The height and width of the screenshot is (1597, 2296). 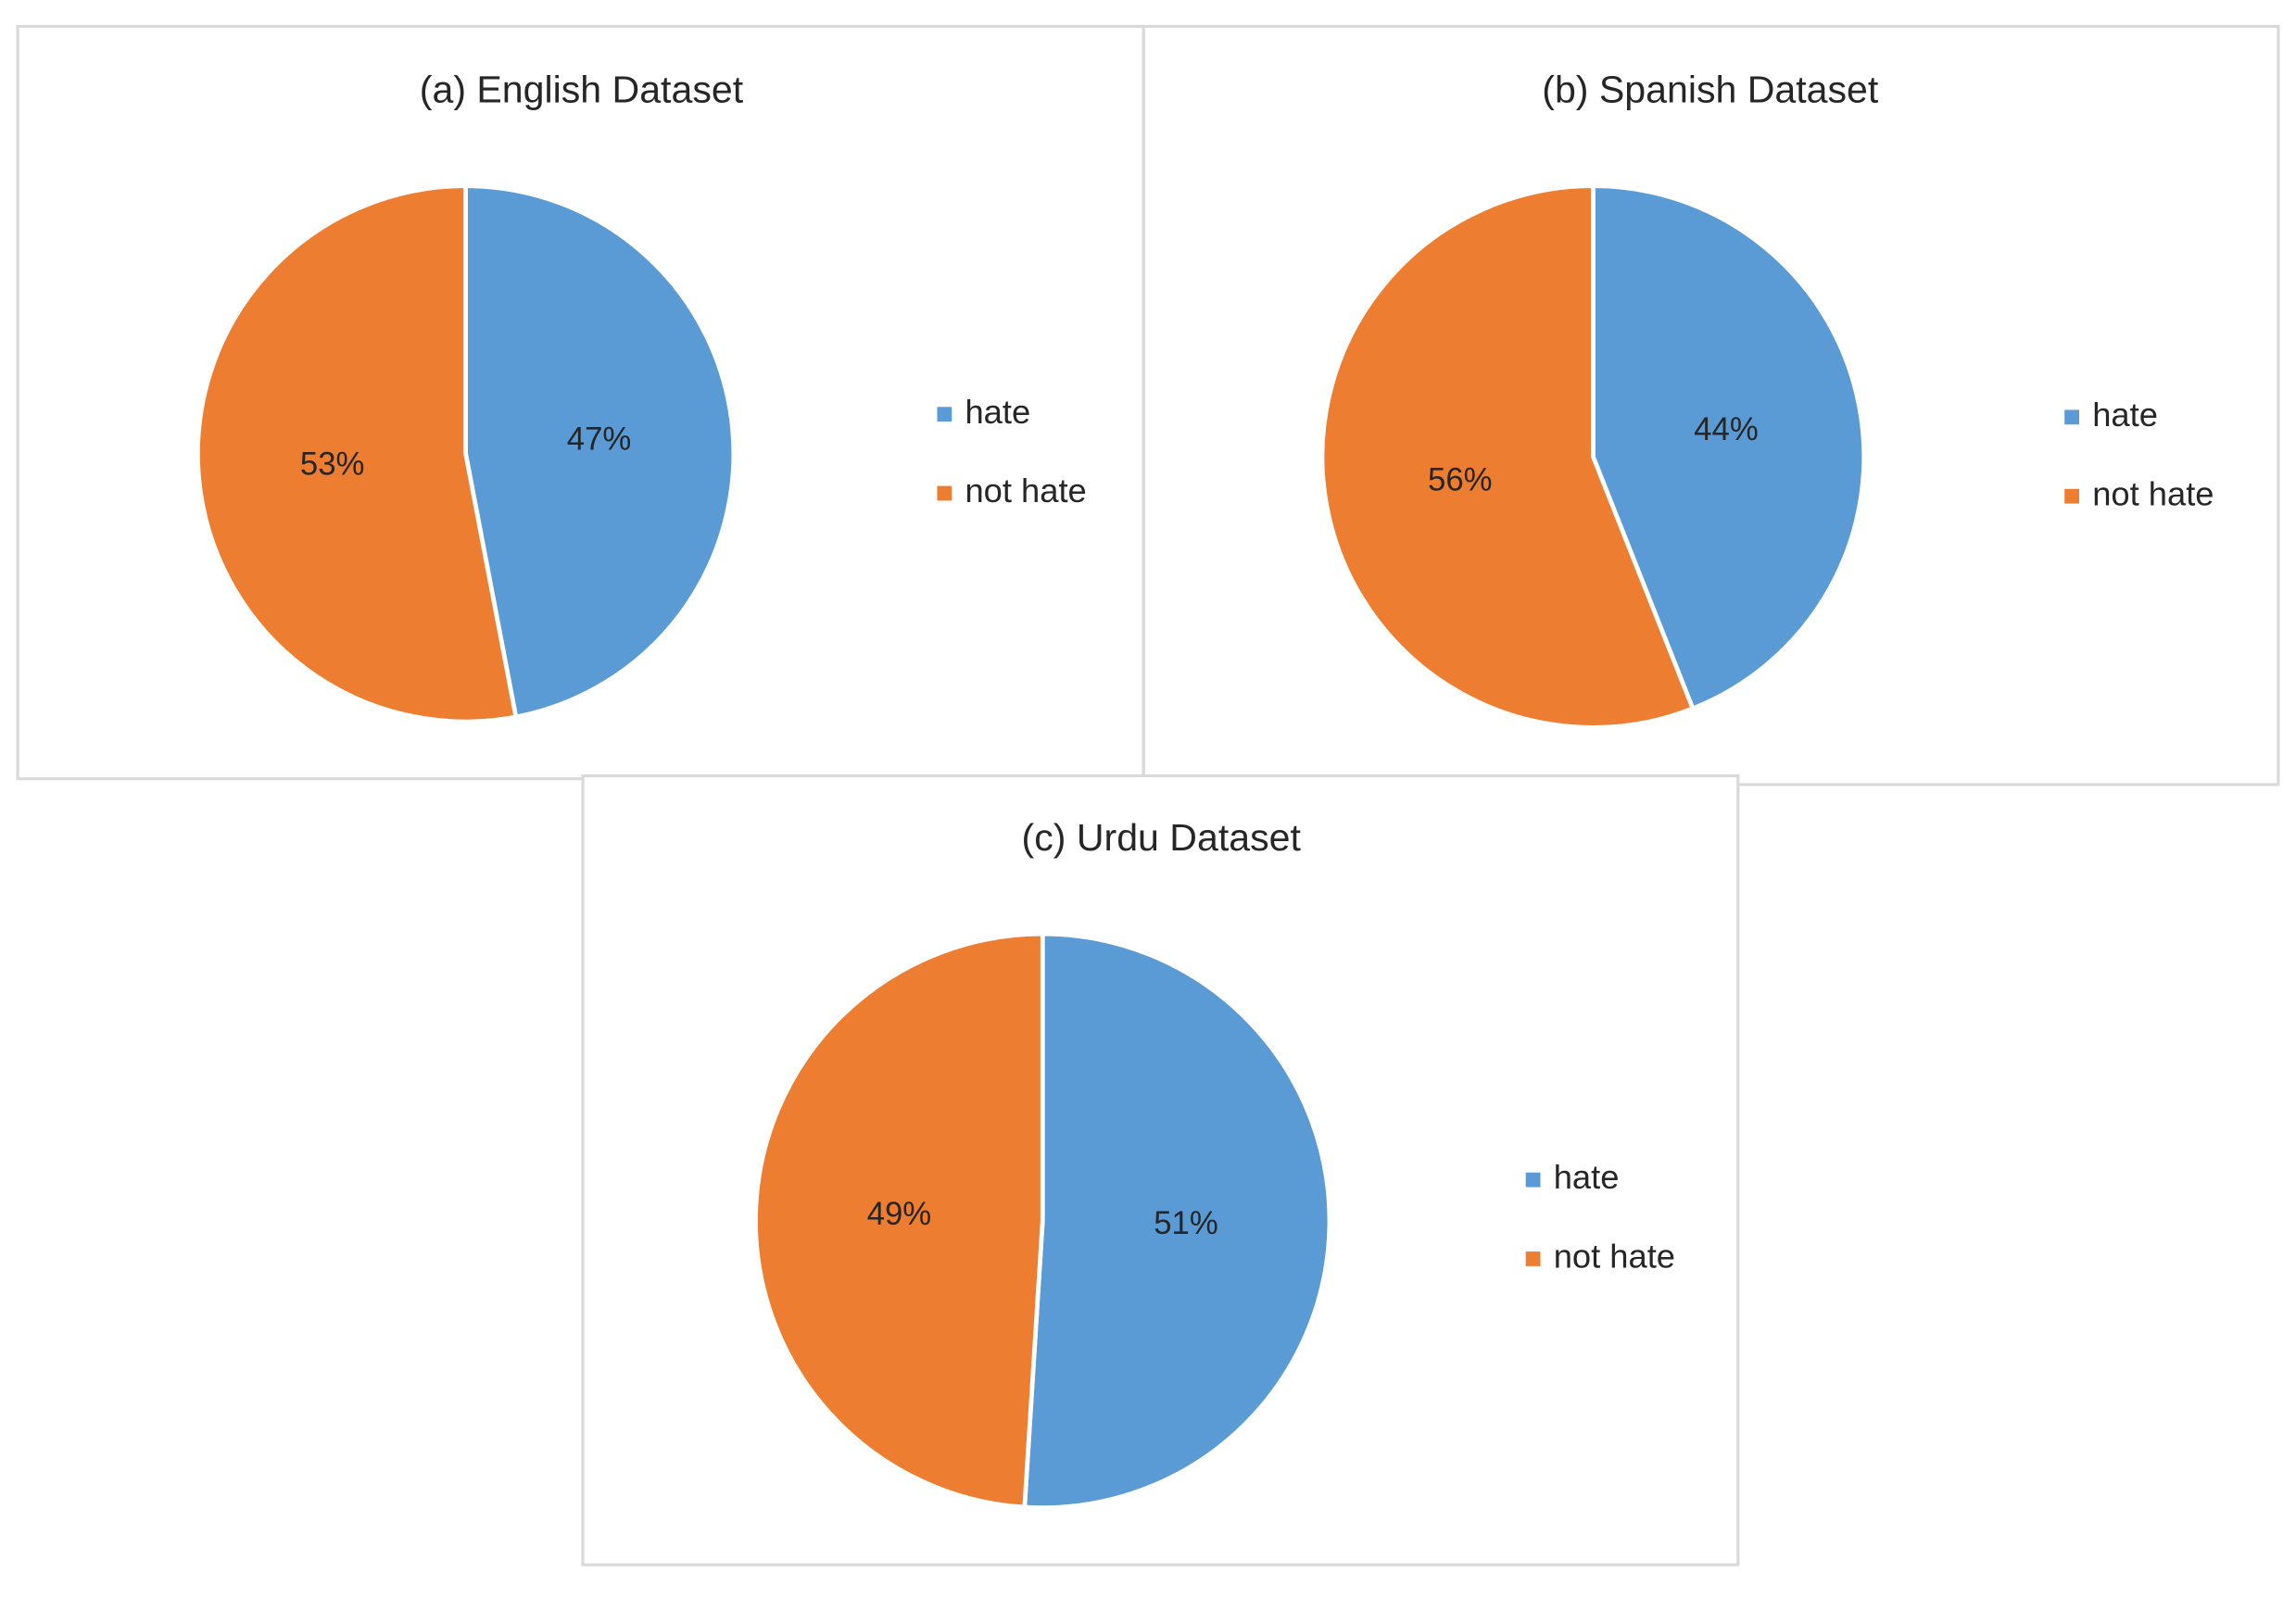 I want to click on chart-title: (b) Spanish Dataset, so click(x=1710, y=89).